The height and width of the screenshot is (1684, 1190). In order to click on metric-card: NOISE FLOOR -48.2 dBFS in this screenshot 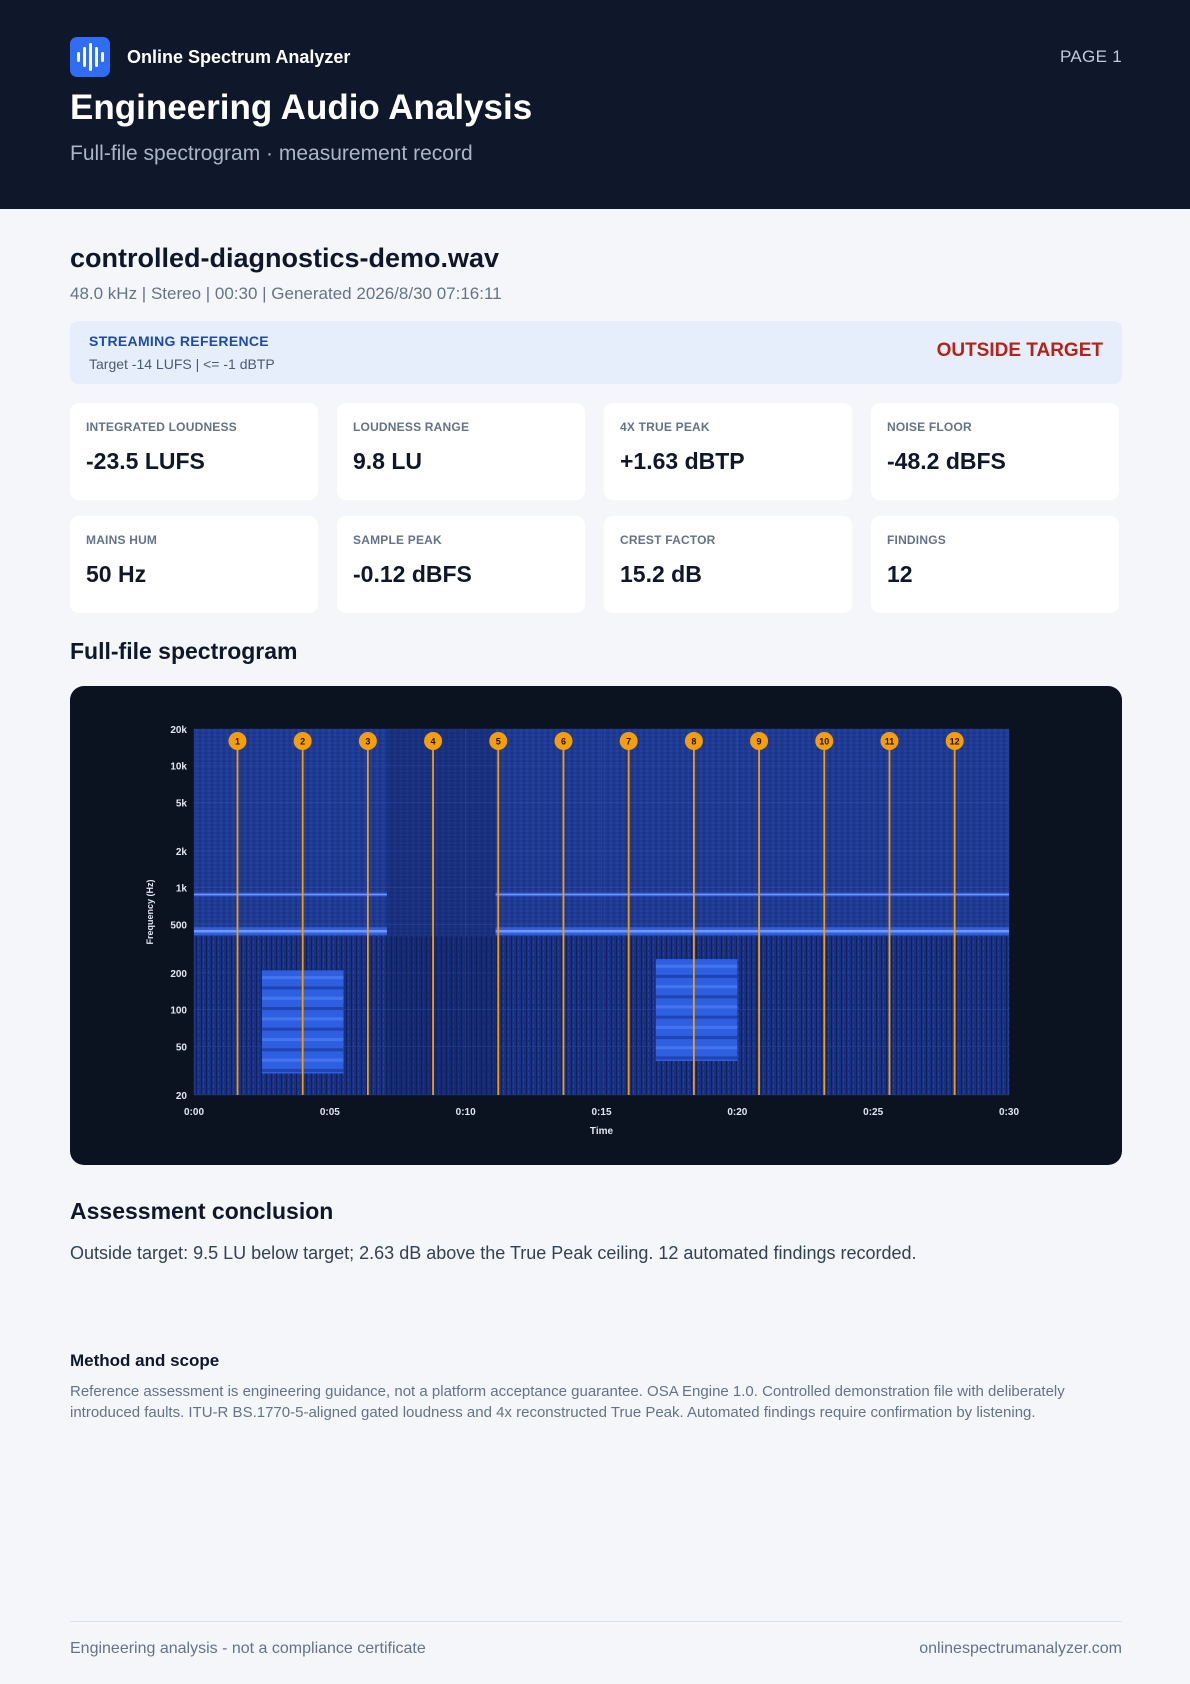, I will do `click(995, 451)`.